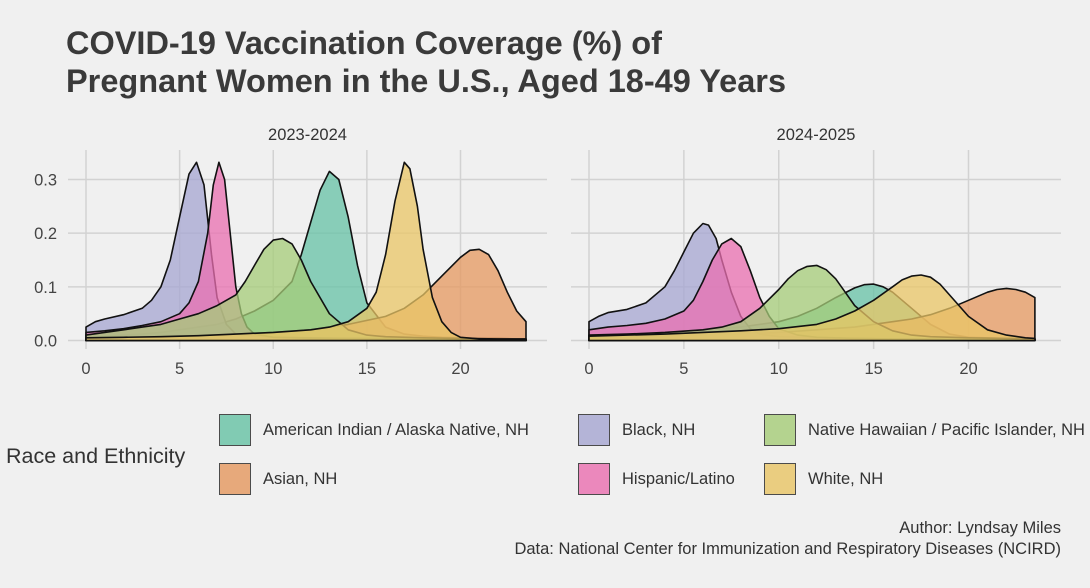  I want to click on chart-title-line1: COVID-19 Vaccination Coverage (%) of, so click(364, 43).